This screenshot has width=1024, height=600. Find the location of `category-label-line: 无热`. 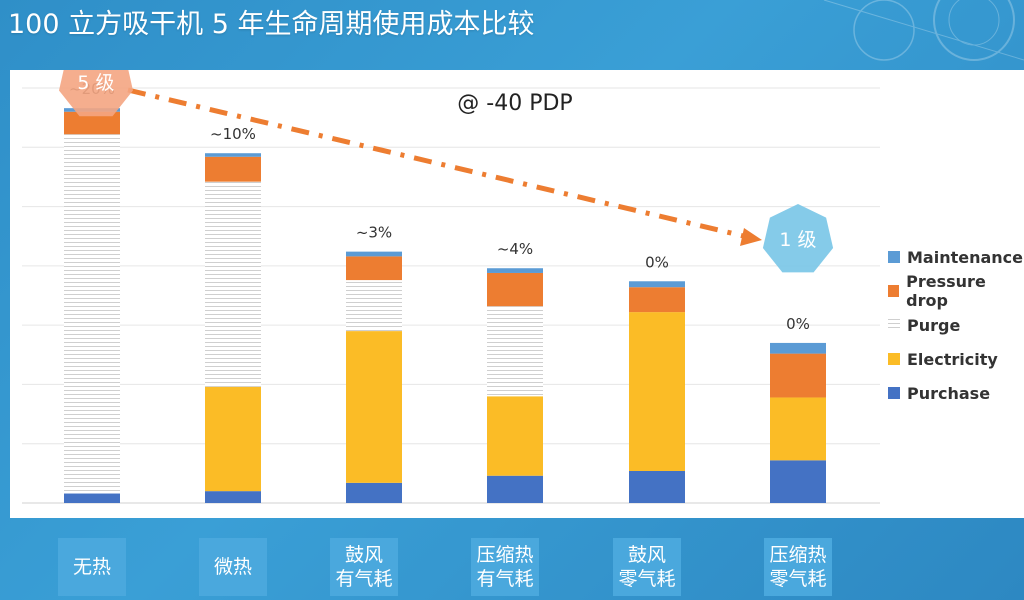

category-label-line: 无热 is located at coordinates (91, 567).